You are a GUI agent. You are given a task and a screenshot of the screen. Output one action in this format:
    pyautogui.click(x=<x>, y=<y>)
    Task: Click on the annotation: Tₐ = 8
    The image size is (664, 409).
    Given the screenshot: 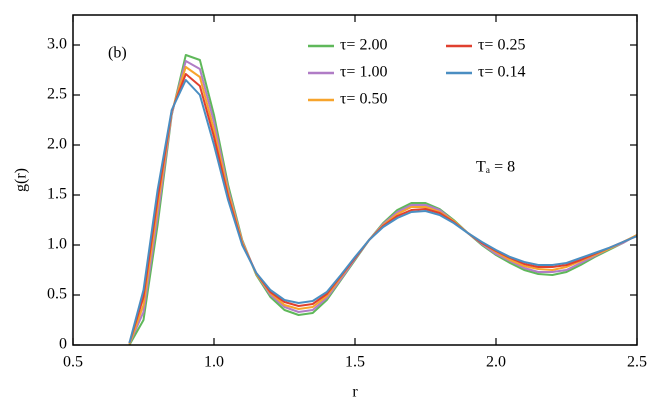 What is the action you would take?
    pyautogui.click(x=495, y=167)
    